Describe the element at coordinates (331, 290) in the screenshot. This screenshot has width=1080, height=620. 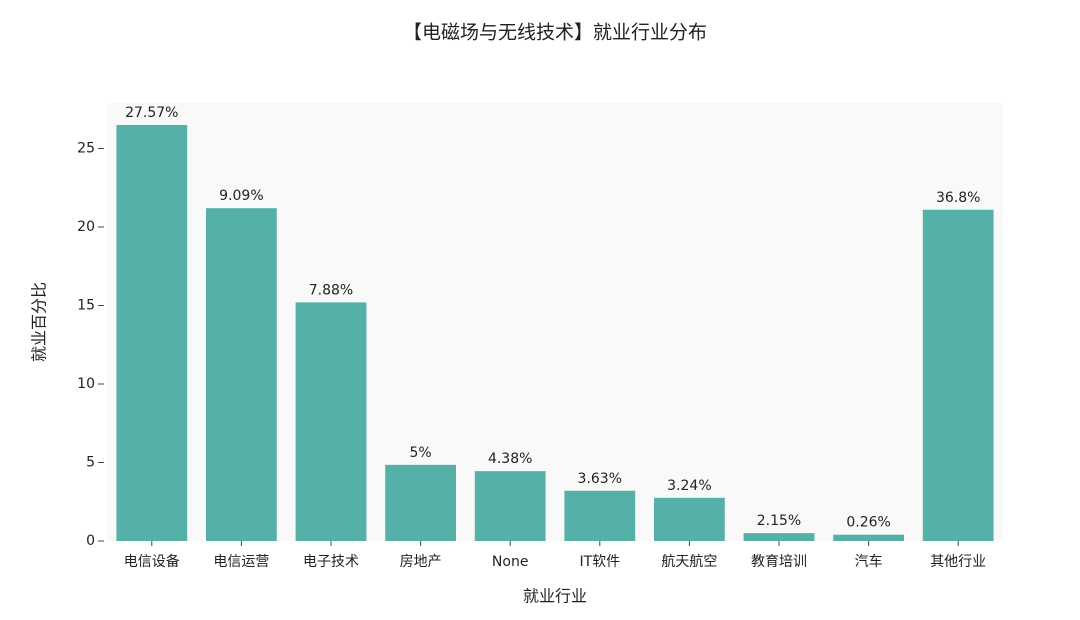
I see `bar-annotation: 7.88%` at that location.